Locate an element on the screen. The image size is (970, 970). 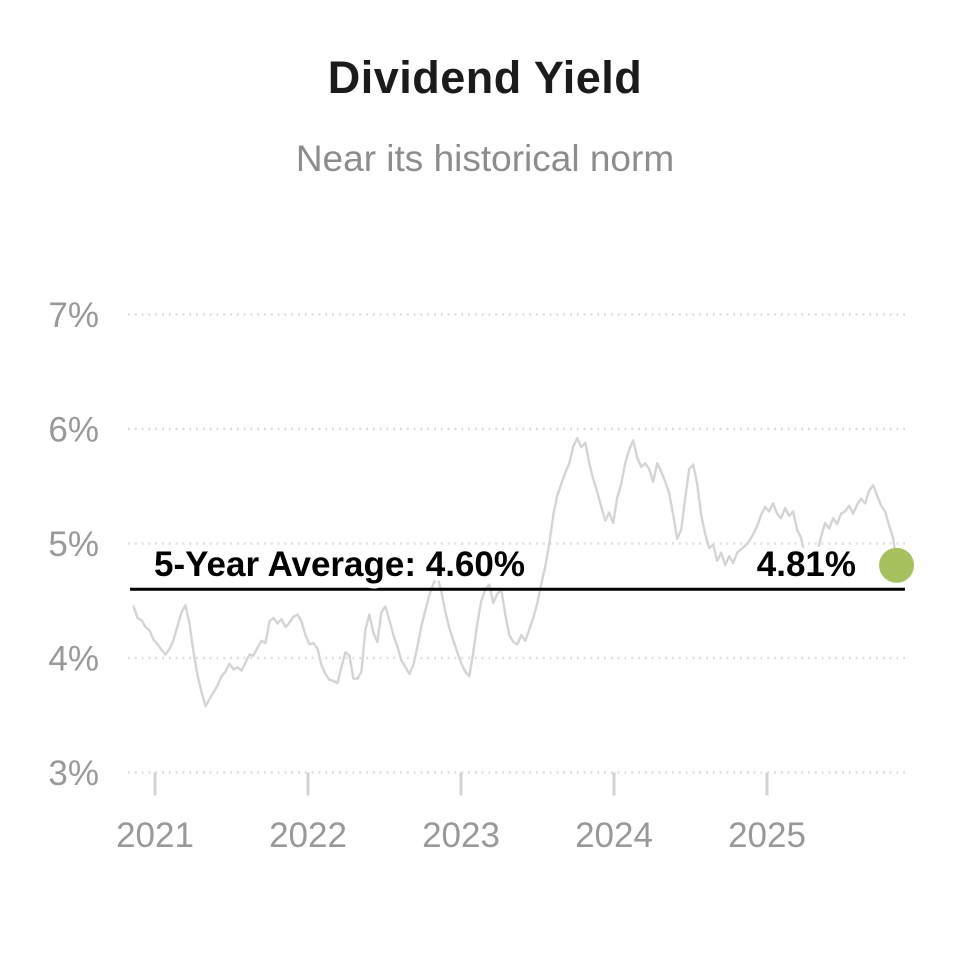
x-axis-label: 2022 is located at coordinates (308, 835).